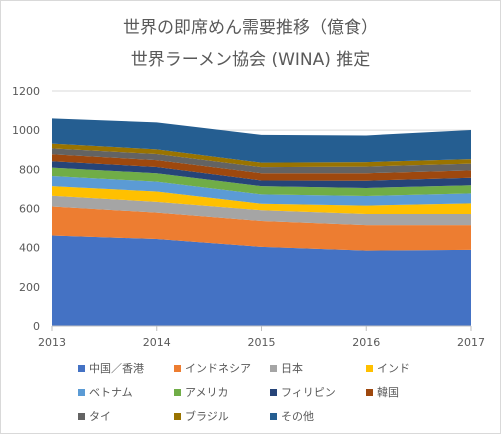 This screenshot has height=434, width=501. Describe the element at coordinates (36, 326) in the screenshot. I see `y-tick-label: 0` at that location.